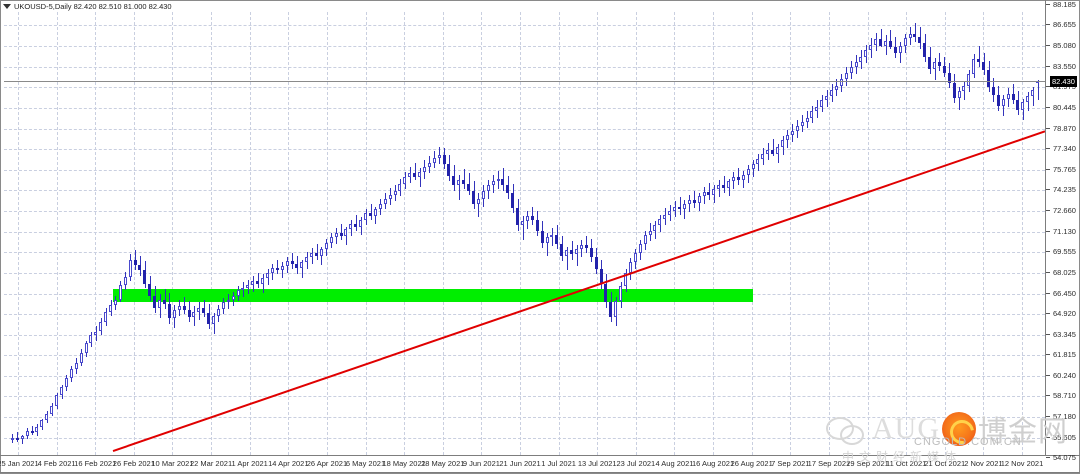  Describe the element at coordinates (751, 463) in the screenshot. I see `date-tick-label: 26 Aug 2021` at that location.